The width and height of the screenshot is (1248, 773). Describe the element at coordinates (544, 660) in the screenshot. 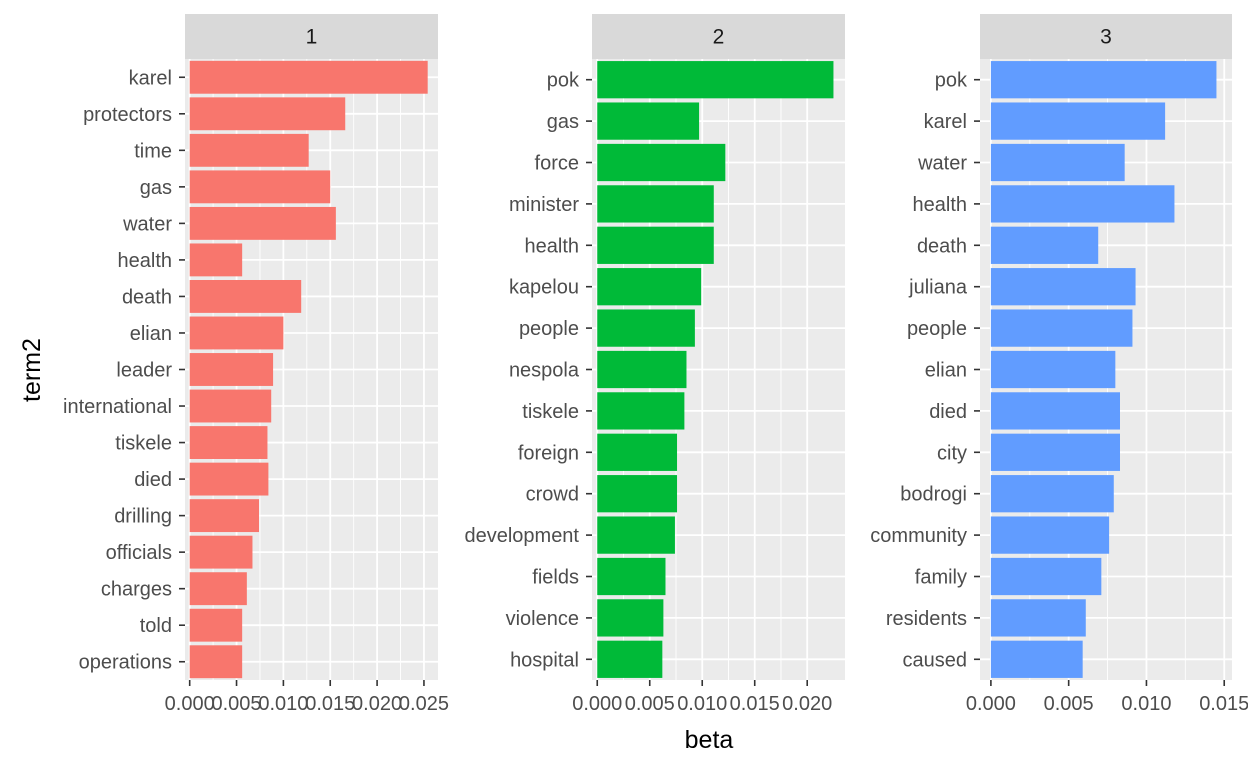

I see `y-tick-label: hospital` at that location.